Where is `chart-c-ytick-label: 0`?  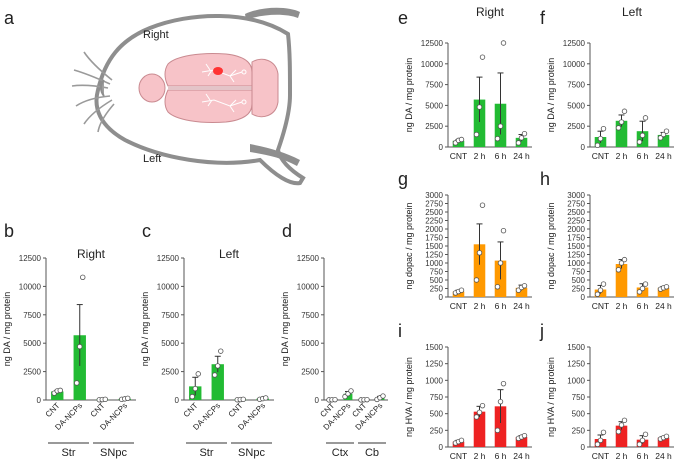
chart-c-ytick-label: 0 is located at coordinates (177, 400).